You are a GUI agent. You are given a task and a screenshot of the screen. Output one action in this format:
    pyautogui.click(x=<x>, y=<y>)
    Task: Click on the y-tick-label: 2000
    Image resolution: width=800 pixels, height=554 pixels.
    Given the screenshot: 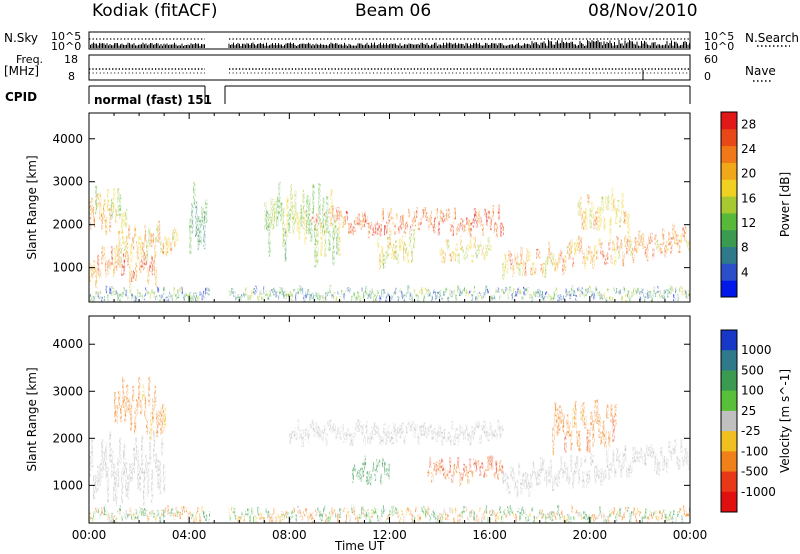 What is the action you would take?
    pyautogui.click(x=67, y=438)
    